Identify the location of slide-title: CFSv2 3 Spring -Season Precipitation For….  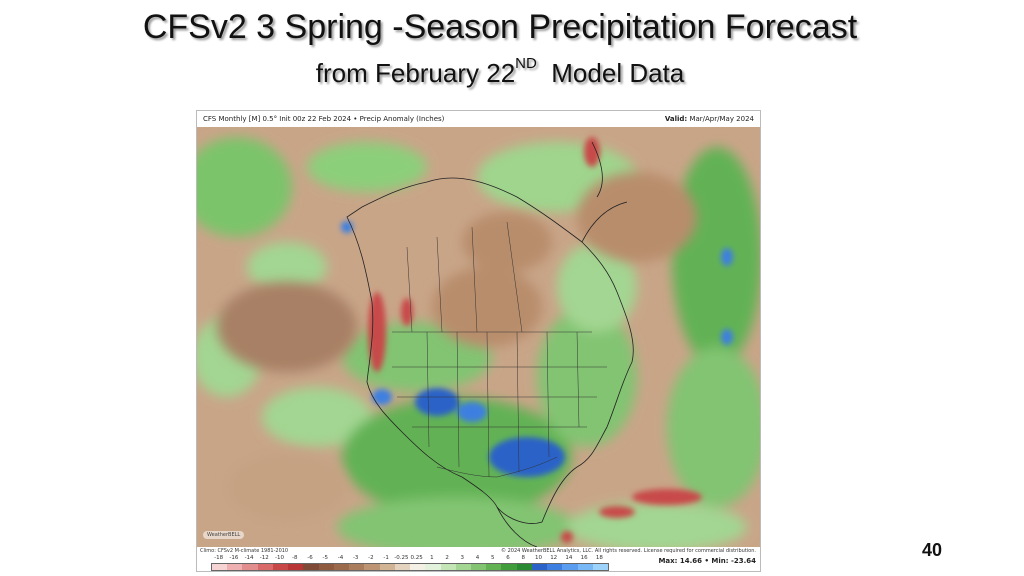
(500, 27).